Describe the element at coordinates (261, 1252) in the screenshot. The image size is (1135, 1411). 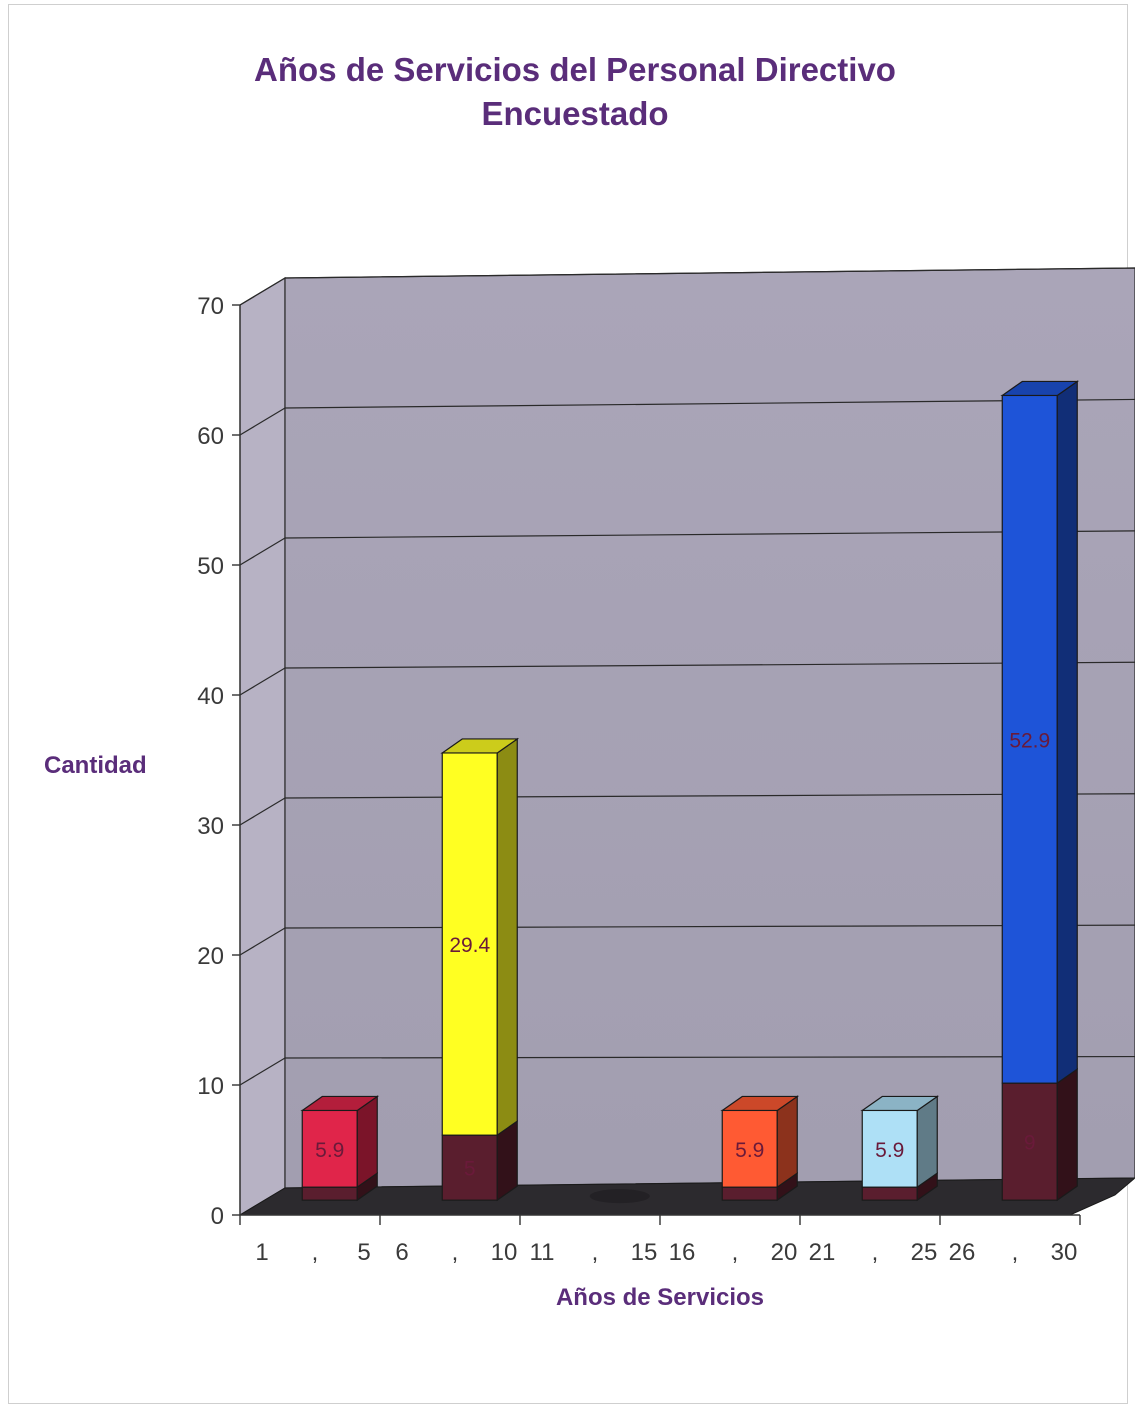
I see `x-tick-label-left: 1` at that location.